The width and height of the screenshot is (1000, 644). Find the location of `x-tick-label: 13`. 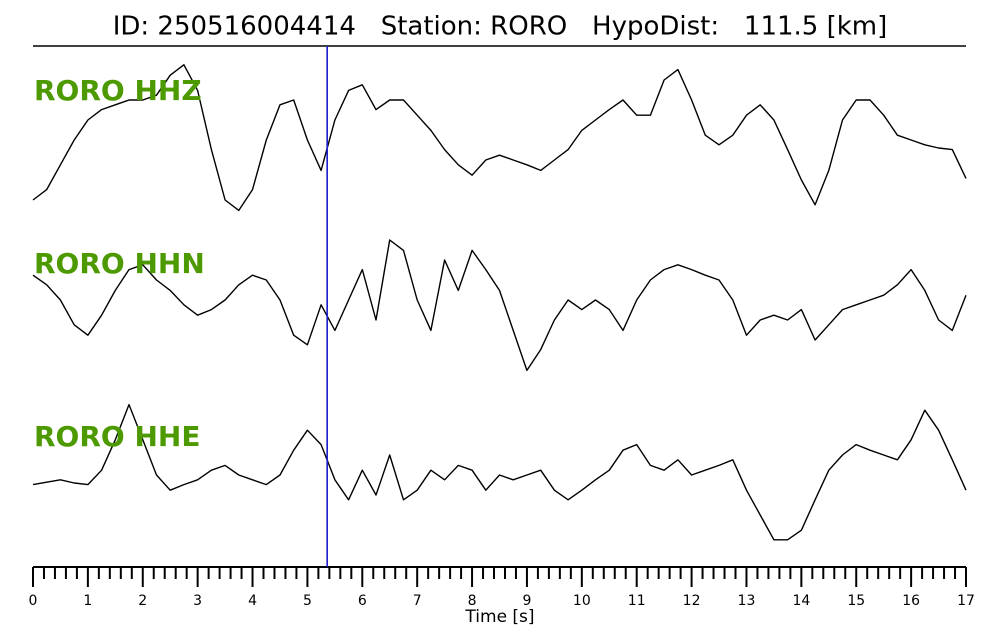

x-tick-label: 13 is located at coordinates (747, 601).